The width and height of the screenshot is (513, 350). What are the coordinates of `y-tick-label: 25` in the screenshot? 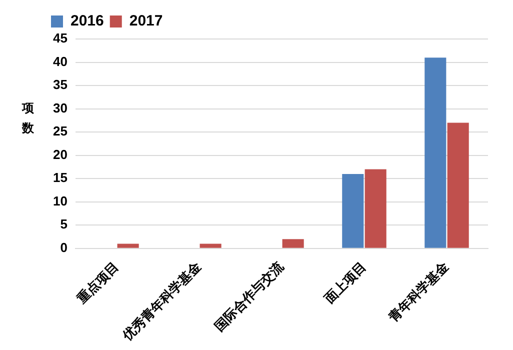 It's located at (60, 131).